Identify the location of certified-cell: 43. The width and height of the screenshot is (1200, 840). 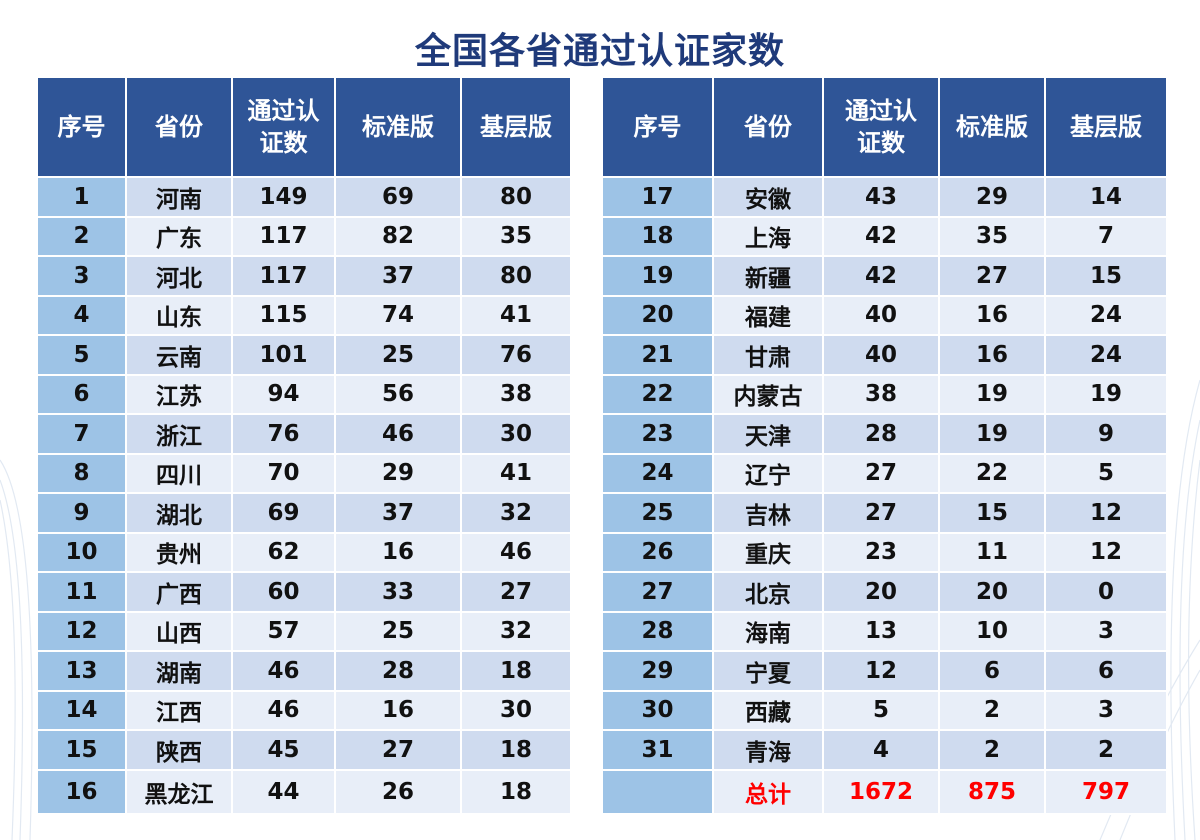
(881, 197).